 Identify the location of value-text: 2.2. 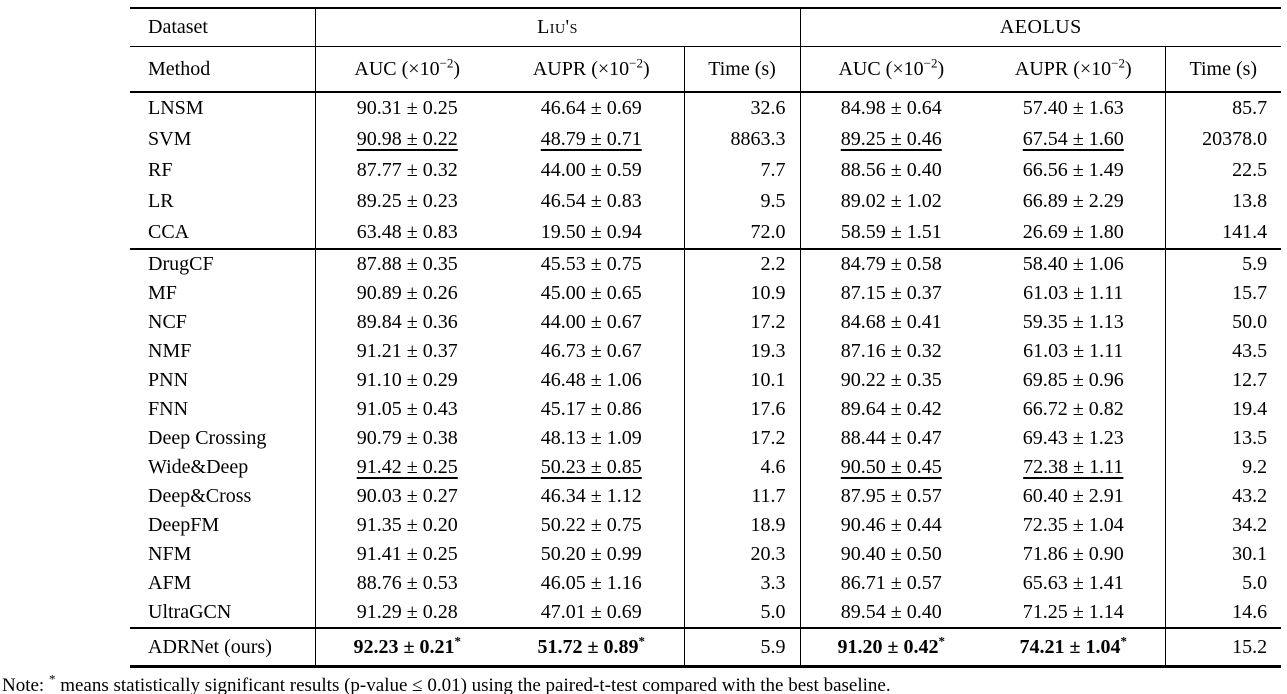
(773, 264).